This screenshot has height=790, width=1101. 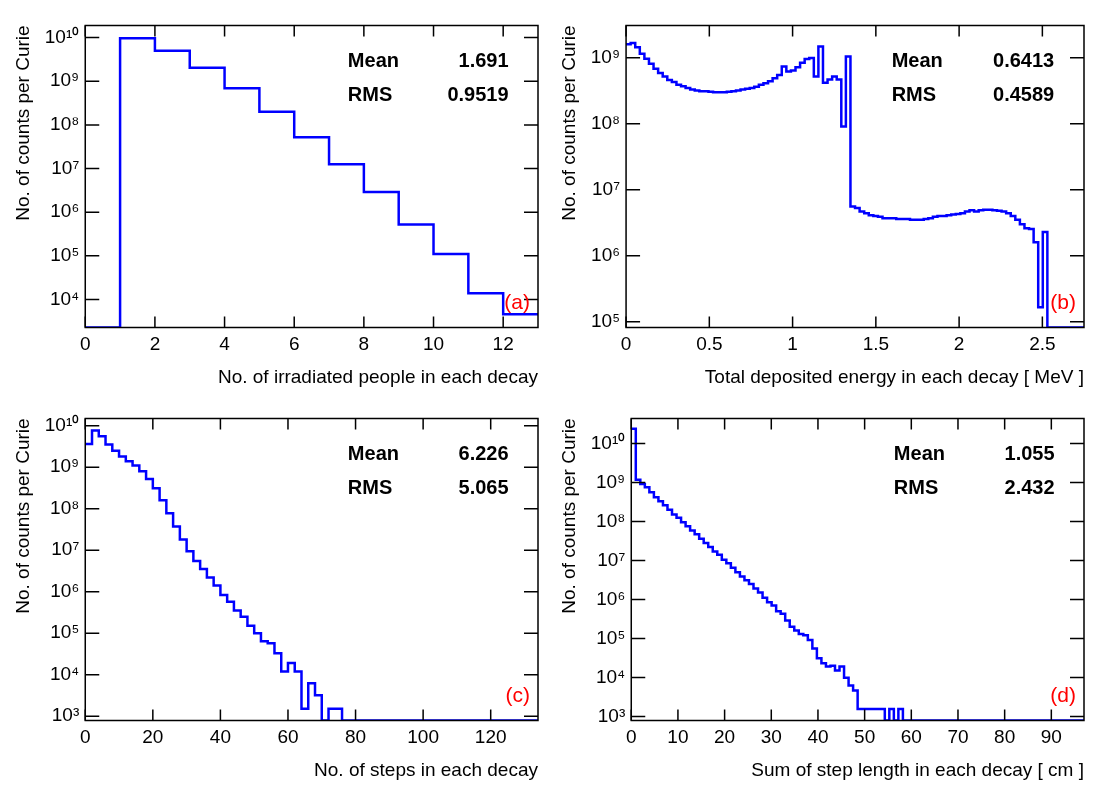 I want to click on annotation: (d), so click(x=1063, y=695).